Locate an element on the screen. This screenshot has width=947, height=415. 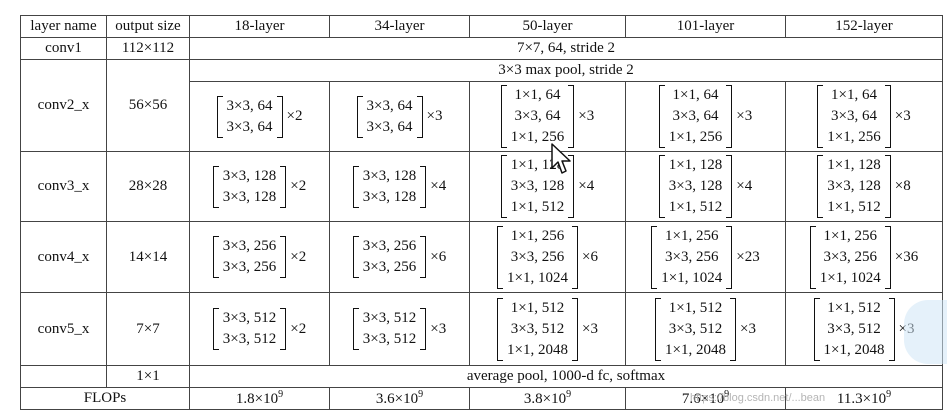
fc-output-size: 1×1 is located at coordinates (148, 376).